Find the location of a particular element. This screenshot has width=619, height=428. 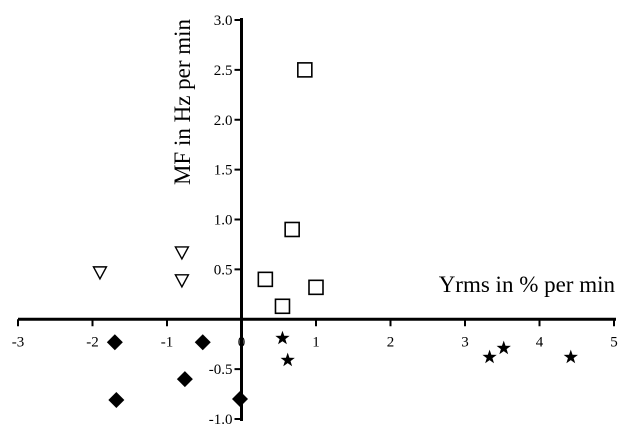

x-axis-title: Yrms in % per min is located at coordinates (527, 284).